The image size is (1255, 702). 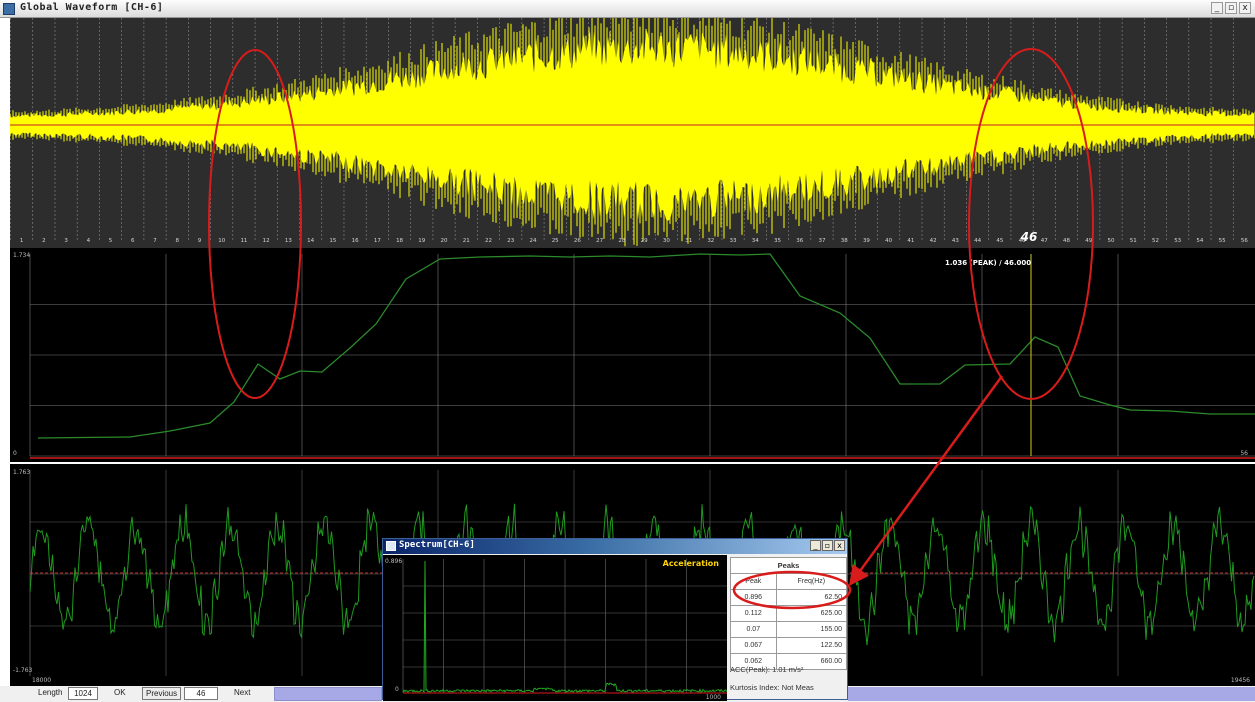 I want to click on segment-number: 28, so click(x=621, y=241).